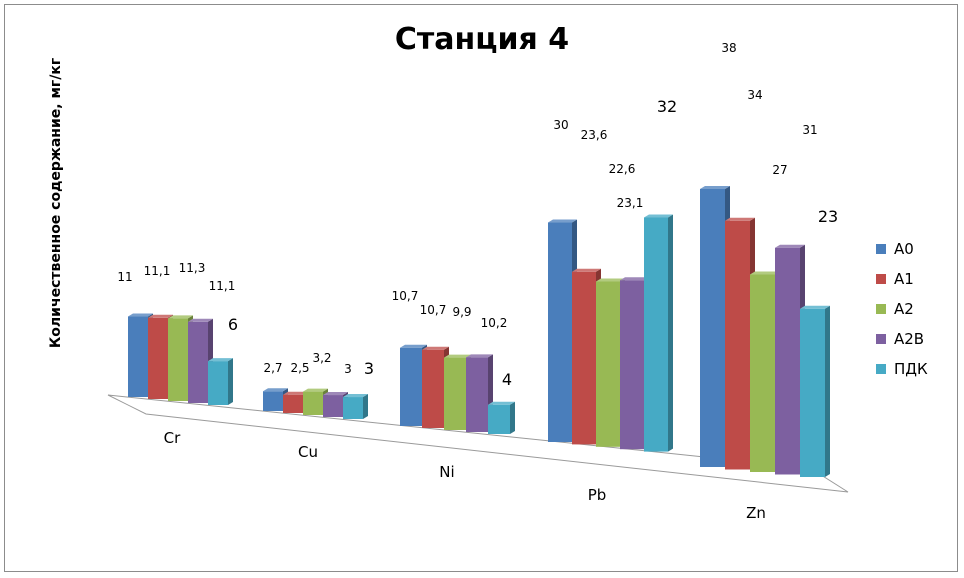  I want to click on data-label-ni-a0: 10,7, so click(405, 296).